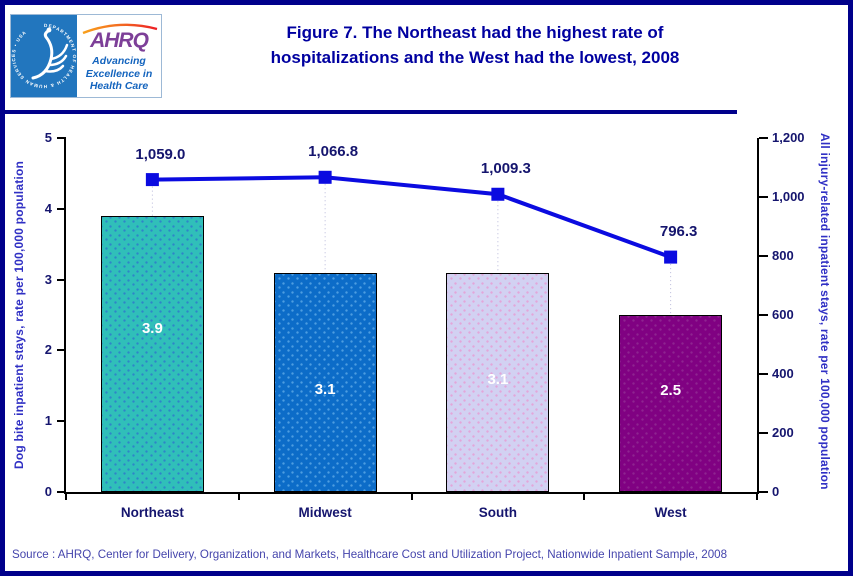 This screenshot has width=853, height=576. Describe the element at coordinates (152, 329) in the screenshot. I see `bar-value-label: 3.9` at that location.